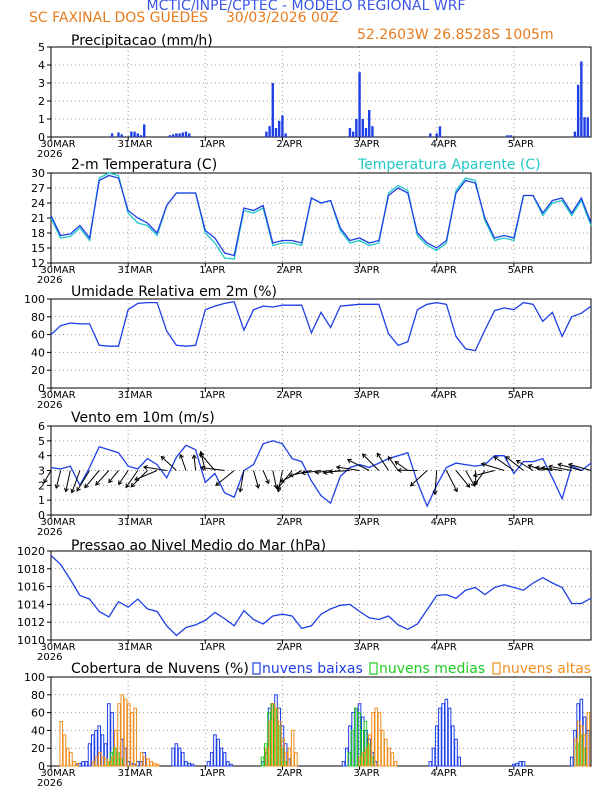  I want to click on plot-frame, so click(321, 92).